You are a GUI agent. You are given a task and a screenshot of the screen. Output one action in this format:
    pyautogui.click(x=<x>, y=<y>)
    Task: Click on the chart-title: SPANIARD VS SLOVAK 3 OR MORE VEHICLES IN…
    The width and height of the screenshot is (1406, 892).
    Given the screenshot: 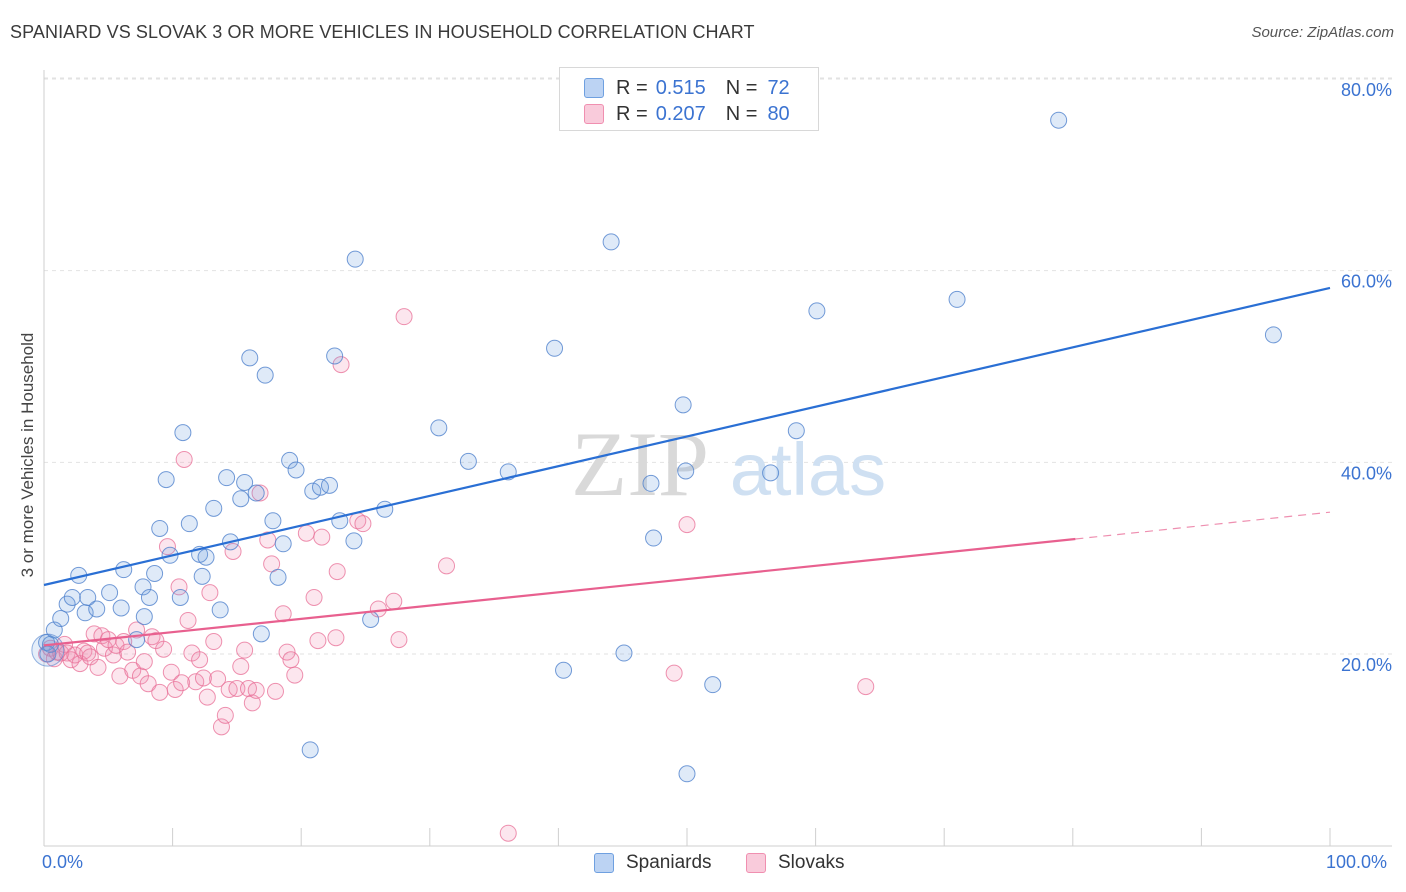 What is the action you would take?
    pyautogui.click(x=382, y=32)
    